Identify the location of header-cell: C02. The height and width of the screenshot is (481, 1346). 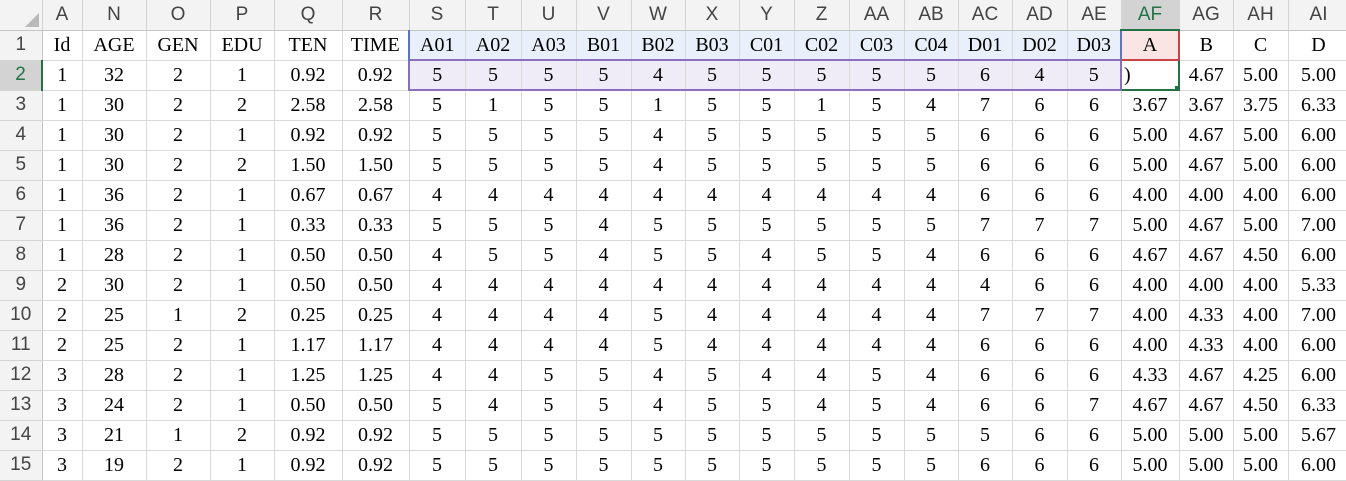
(822, 45).